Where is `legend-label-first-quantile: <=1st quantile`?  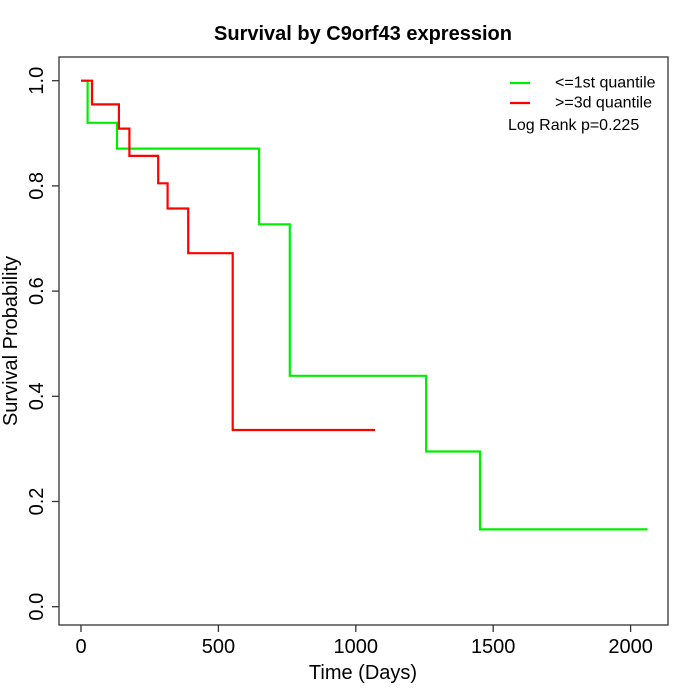 legend-label-first-quantile: <=1st quantile is located at coordinates (605, 83).